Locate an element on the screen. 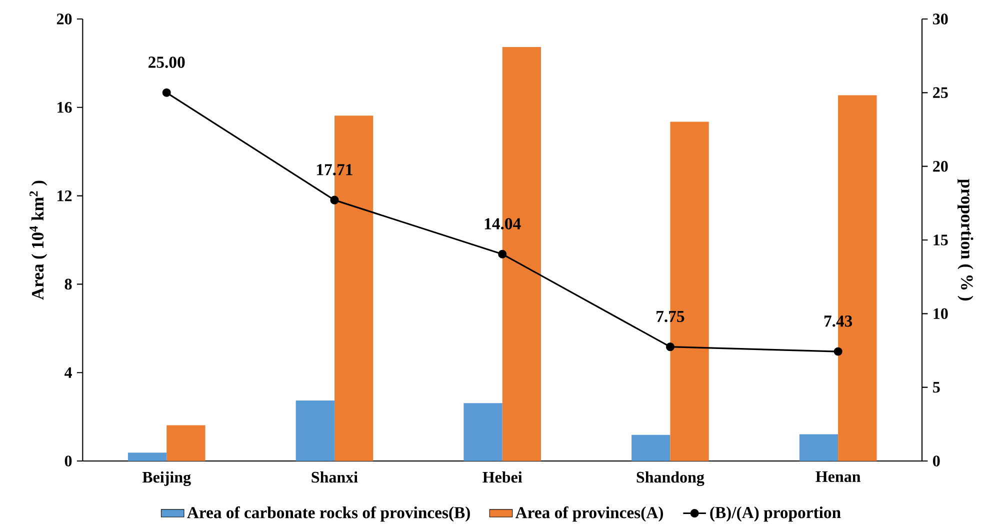 The width and height of the screenshot is (987, 528). y-axis-title: Area ( 10$^{4}$ km$^{2}$ ) is located at coordinates (39, 240).